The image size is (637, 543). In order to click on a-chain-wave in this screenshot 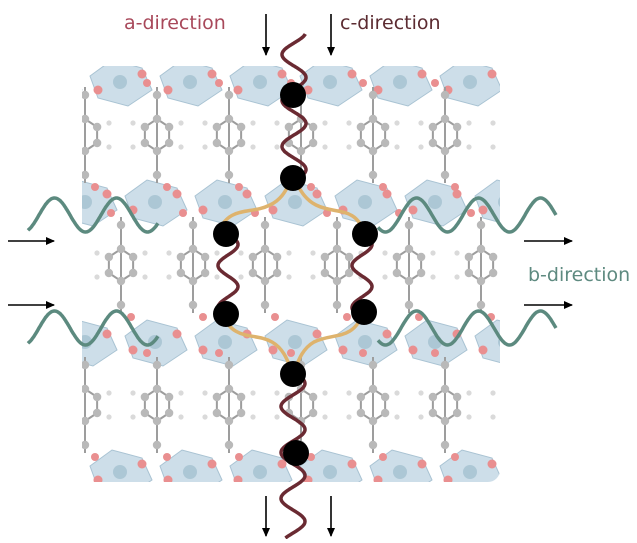, I will do `click(294, 106)`.